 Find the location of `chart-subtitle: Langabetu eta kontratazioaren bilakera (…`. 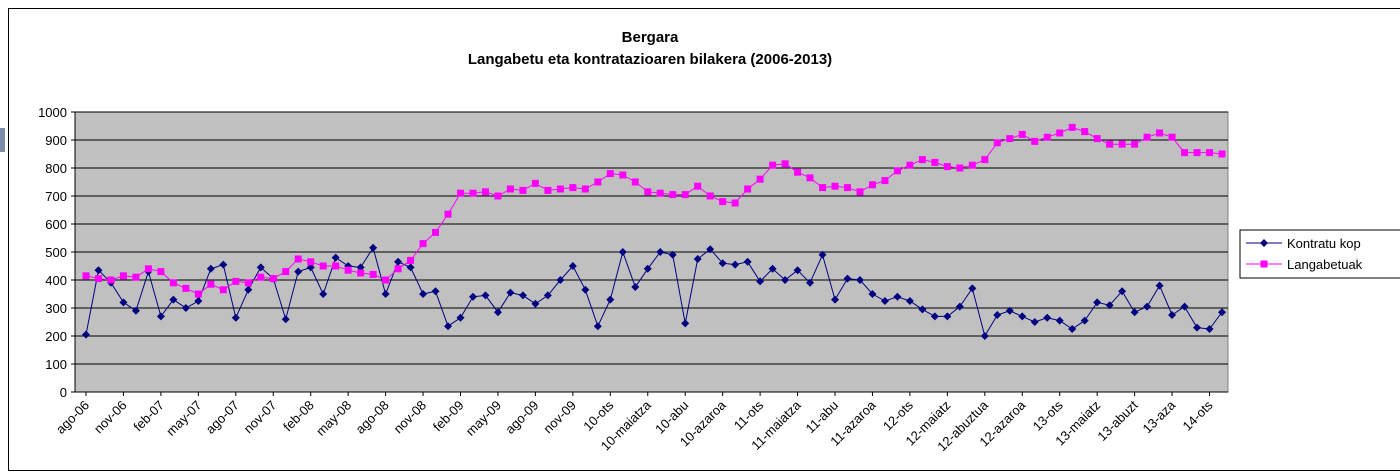

chart-subtitle: Langabetu eta kontratazioaren bilakera (… is located at coordinates (650, 59).